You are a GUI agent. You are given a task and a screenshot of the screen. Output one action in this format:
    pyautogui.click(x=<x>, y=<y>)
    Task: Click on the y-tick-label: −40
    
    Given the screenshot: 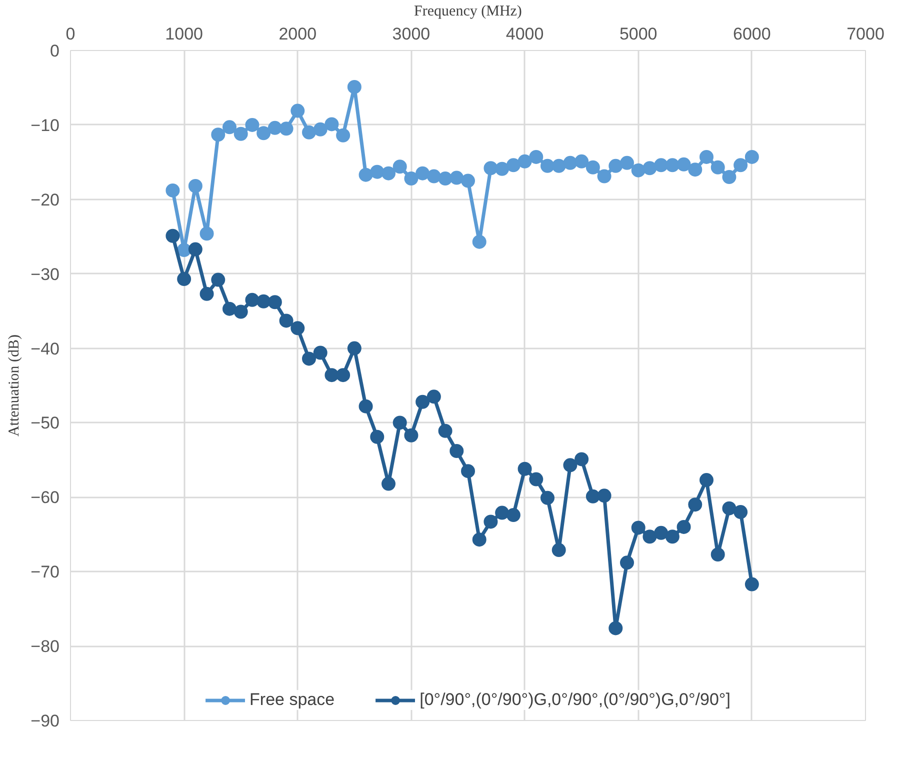 What is the action you would take?
    pyautogui.click(x=45, y=348)
    